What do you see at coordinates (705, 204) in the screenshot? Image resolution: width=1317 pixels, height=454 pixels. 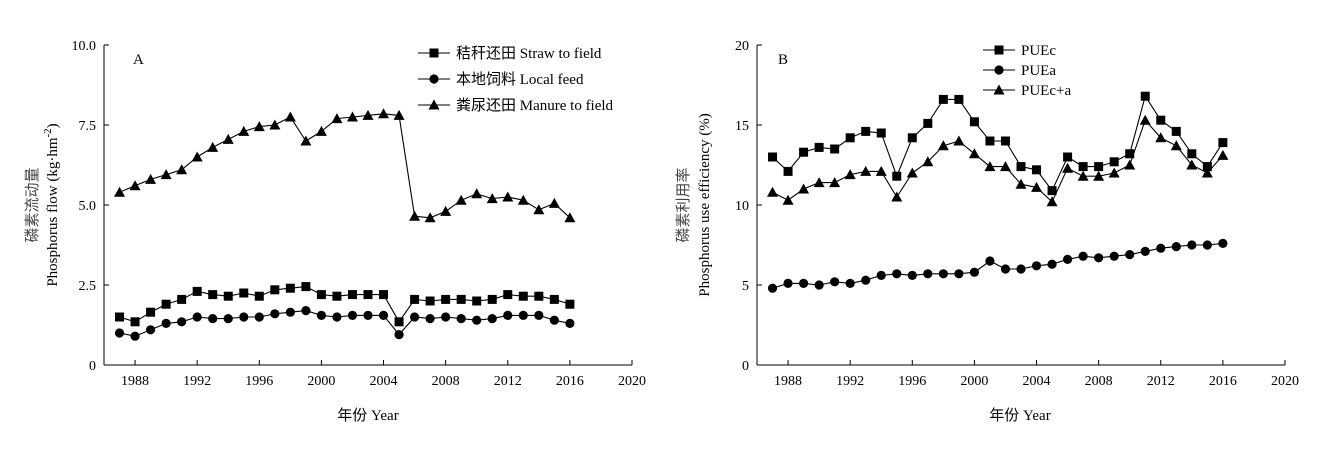 I see `y-axis-title-main: Phosphorus use efficiency (%)` at bounding box center [705, 204].